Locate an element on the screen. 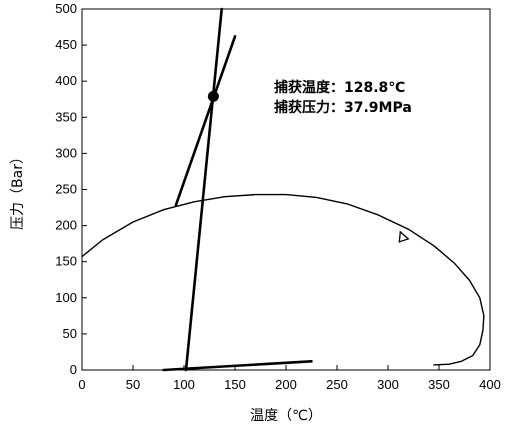  y-tick-label: 500 is located at coordinates (66, 8).